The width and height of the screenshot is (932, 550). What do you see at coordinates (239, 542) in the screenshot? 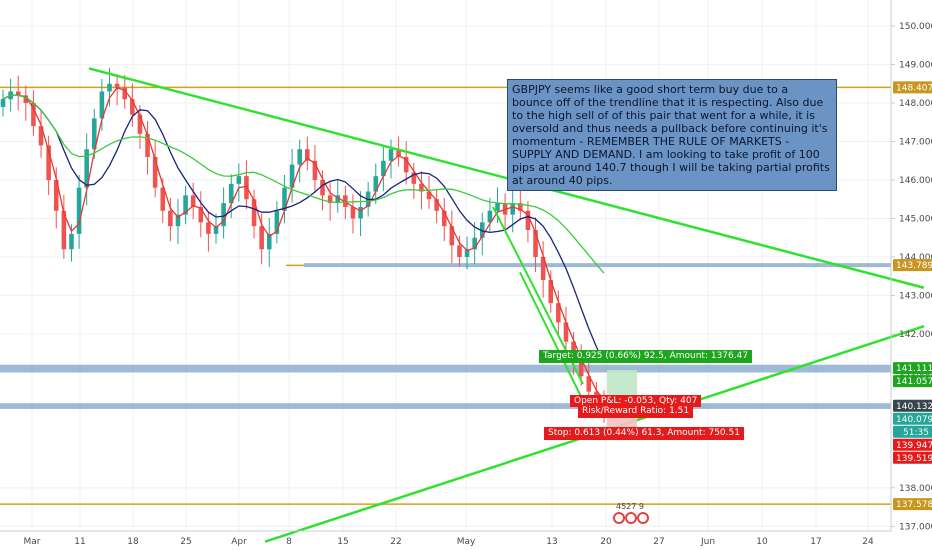
I see `time-tick-label: Apr` at bounding box center [239, 542].